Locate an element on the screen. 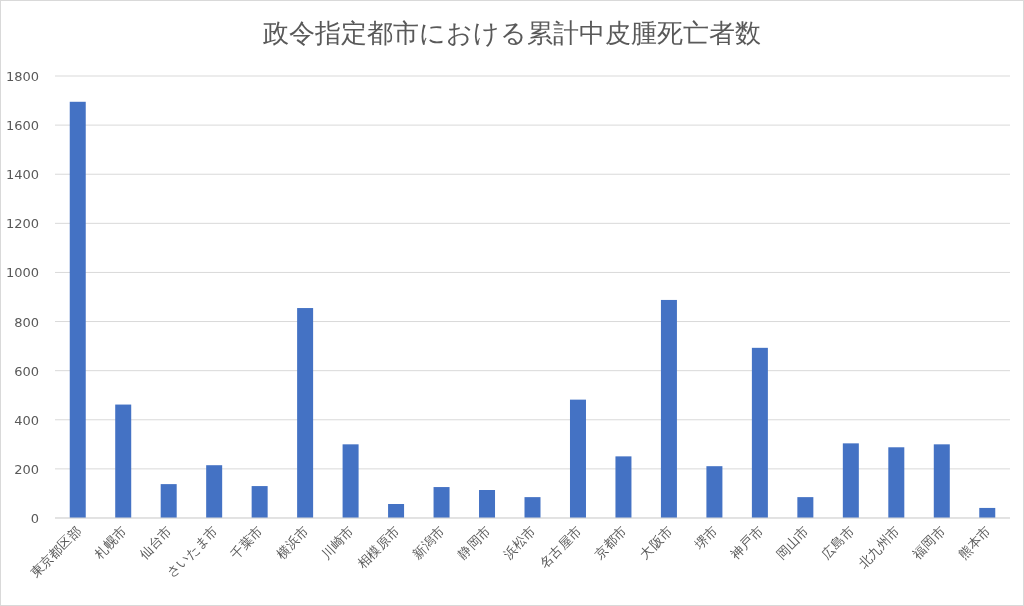 The image size is (1024, 606). x-tick-label: 北九州市 is located at coordinates (879, 547).